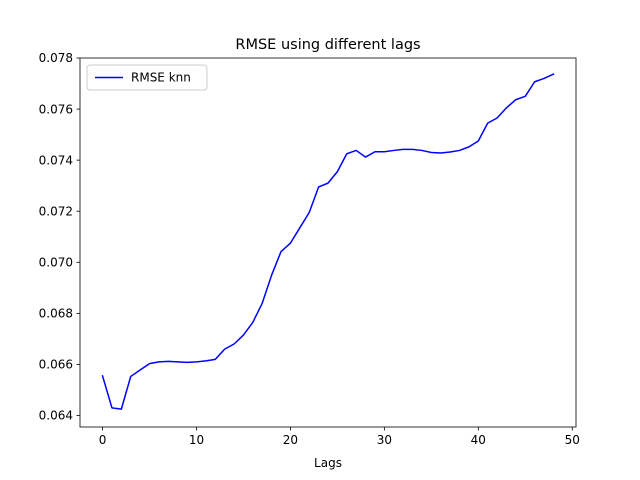  What do you see at coordinates (103, 440) in the screenshot?
I see `x-tick-label: 0` at bounding box center [103, 440].